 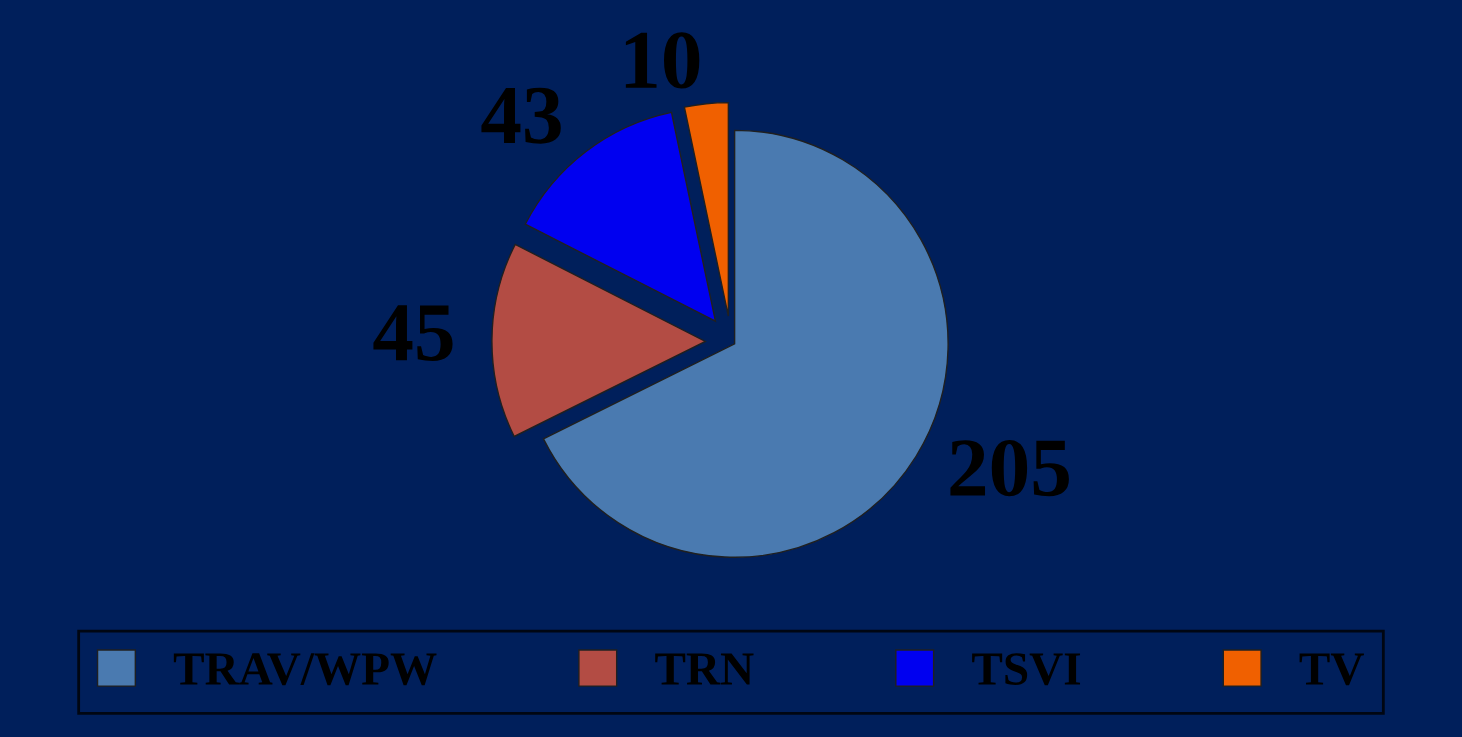 I want to click on legend-label: TV, so click(x=1331, y=669).